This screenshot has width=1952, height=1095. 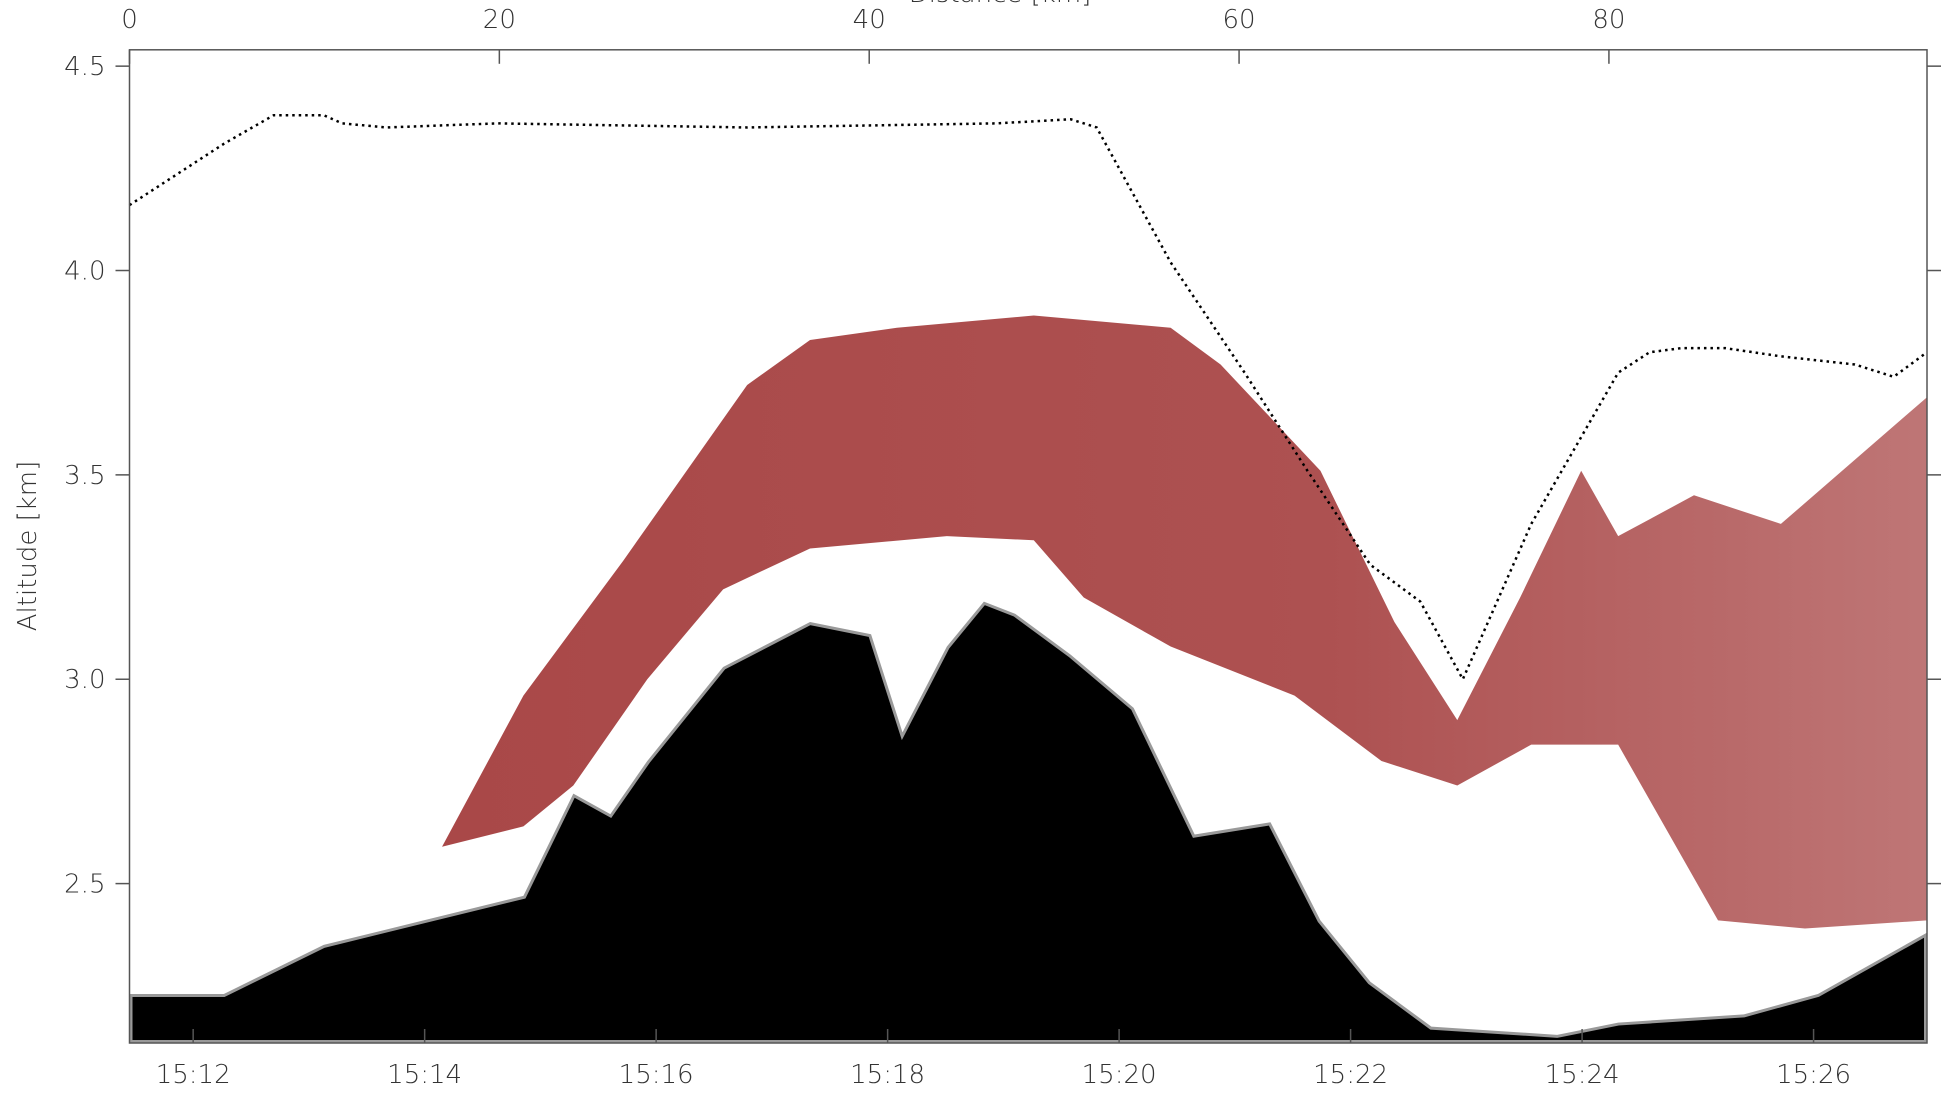 What do you see at coordinates (193, 1075) in the screenshot?
I see `x2-tick-label: 15:12` at bounding box center [193, 1075].